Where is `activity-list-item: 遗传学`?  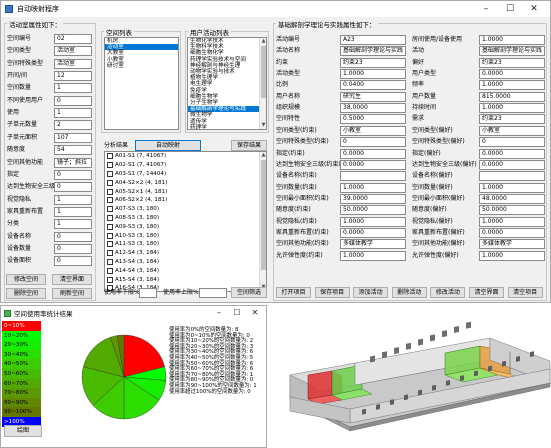
activity-list-item: 遗传学 is located at coordinates (198, 121).